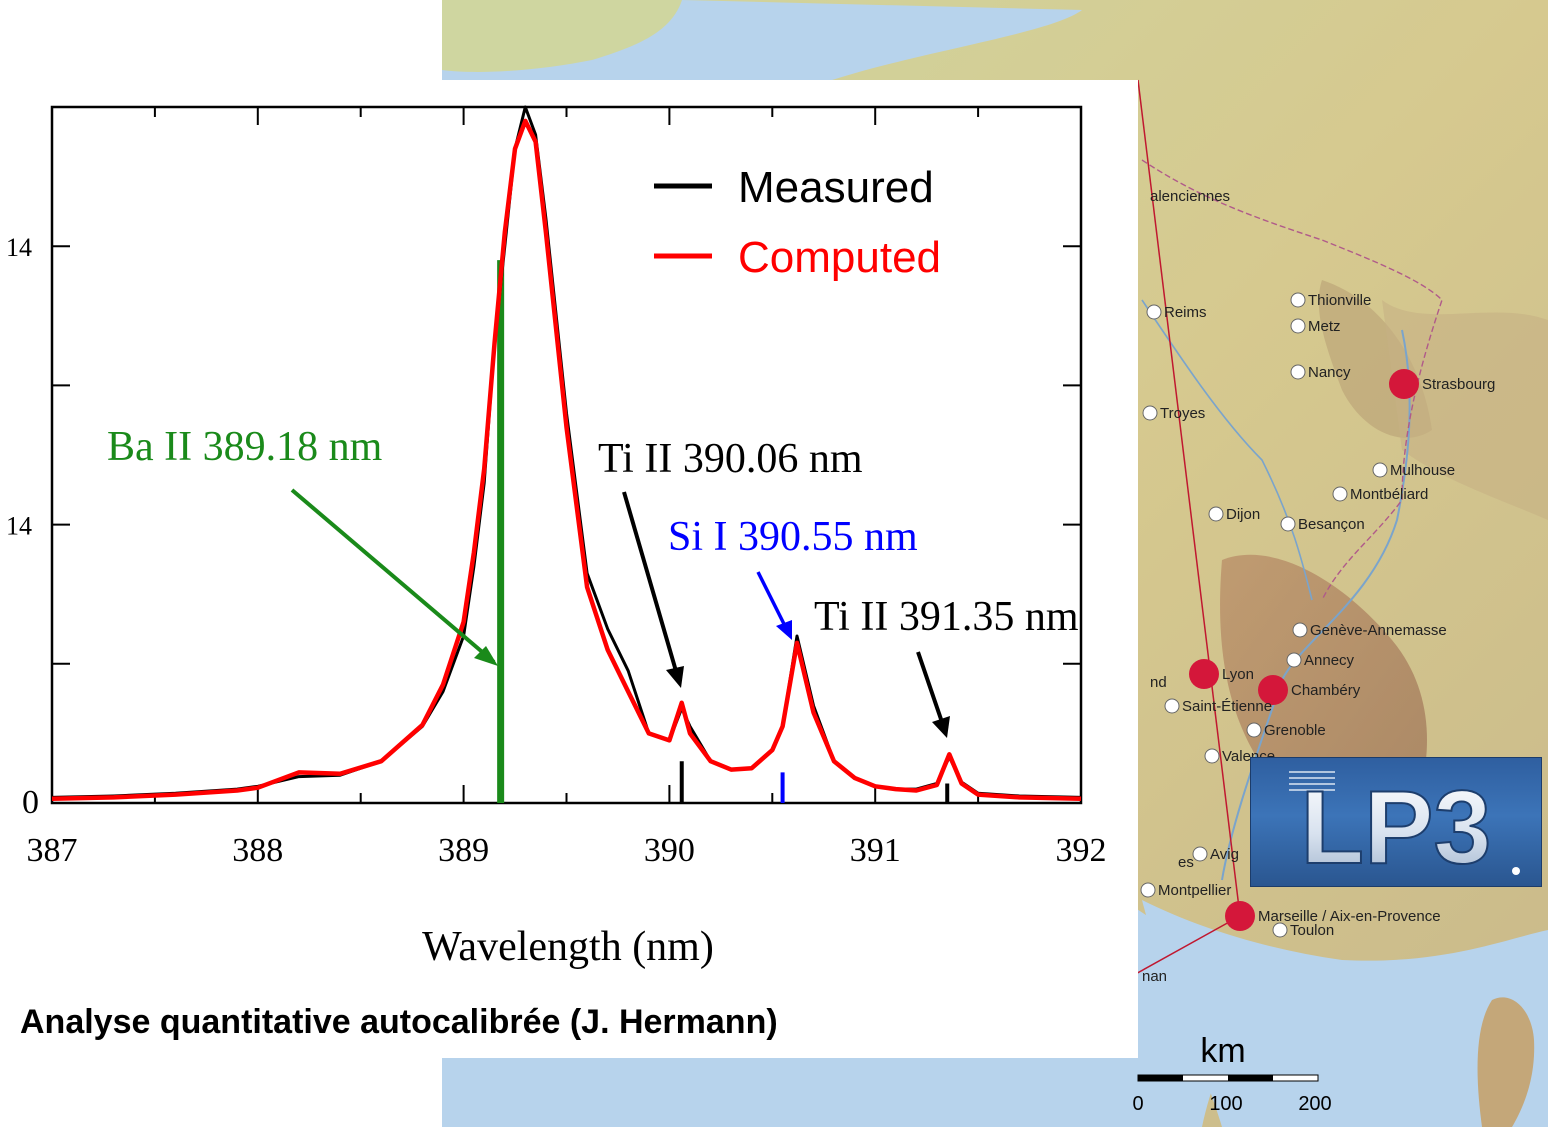 Image resolution: width=1548 pixels, height=1127 pixels. I want to click on map-city: Thionville, so click(1330, 300).